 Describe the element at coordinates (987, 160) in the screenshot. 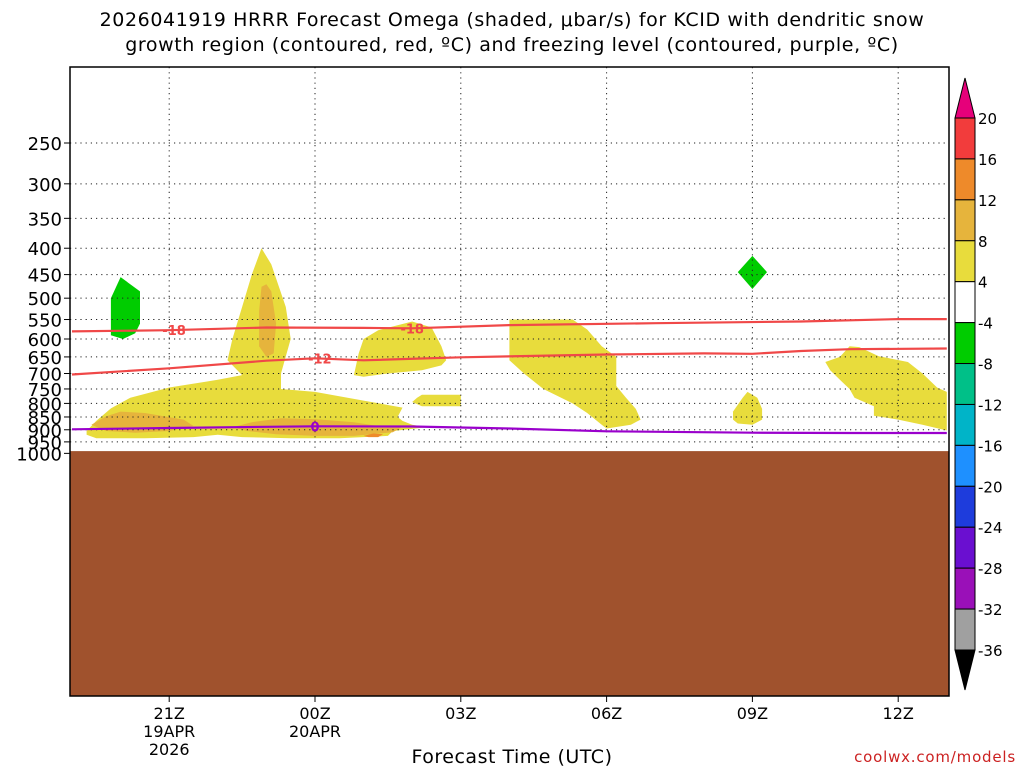

I see `colorbar-label-1: 16` at that location.